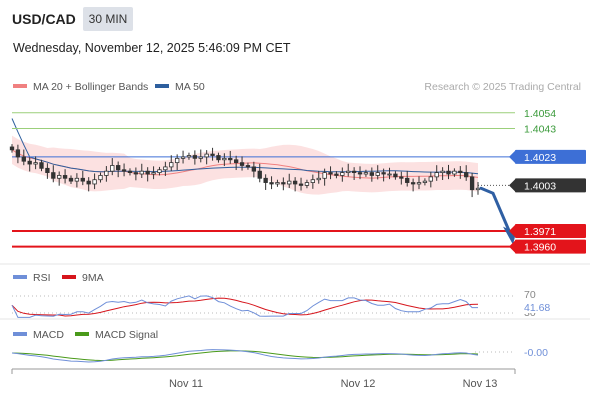 This screenshot has width=590, height=400. What do you see at coordinates (48, 335) in the screenshot?
I see `macd-legend-label: MACD` at bounding box center [48, 335].